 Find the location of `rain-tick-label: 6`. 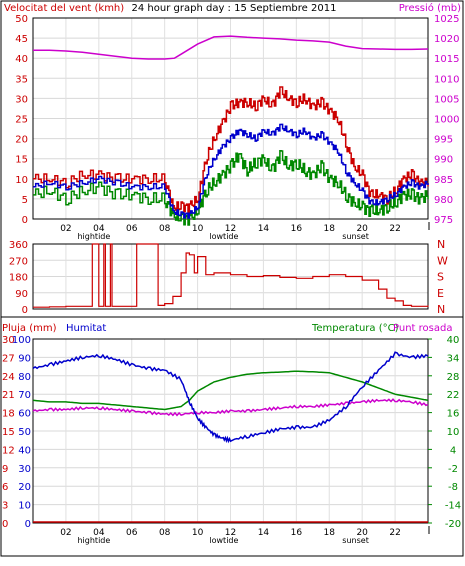

rain-tick-label: 6 is located at coordinates (5, 487).